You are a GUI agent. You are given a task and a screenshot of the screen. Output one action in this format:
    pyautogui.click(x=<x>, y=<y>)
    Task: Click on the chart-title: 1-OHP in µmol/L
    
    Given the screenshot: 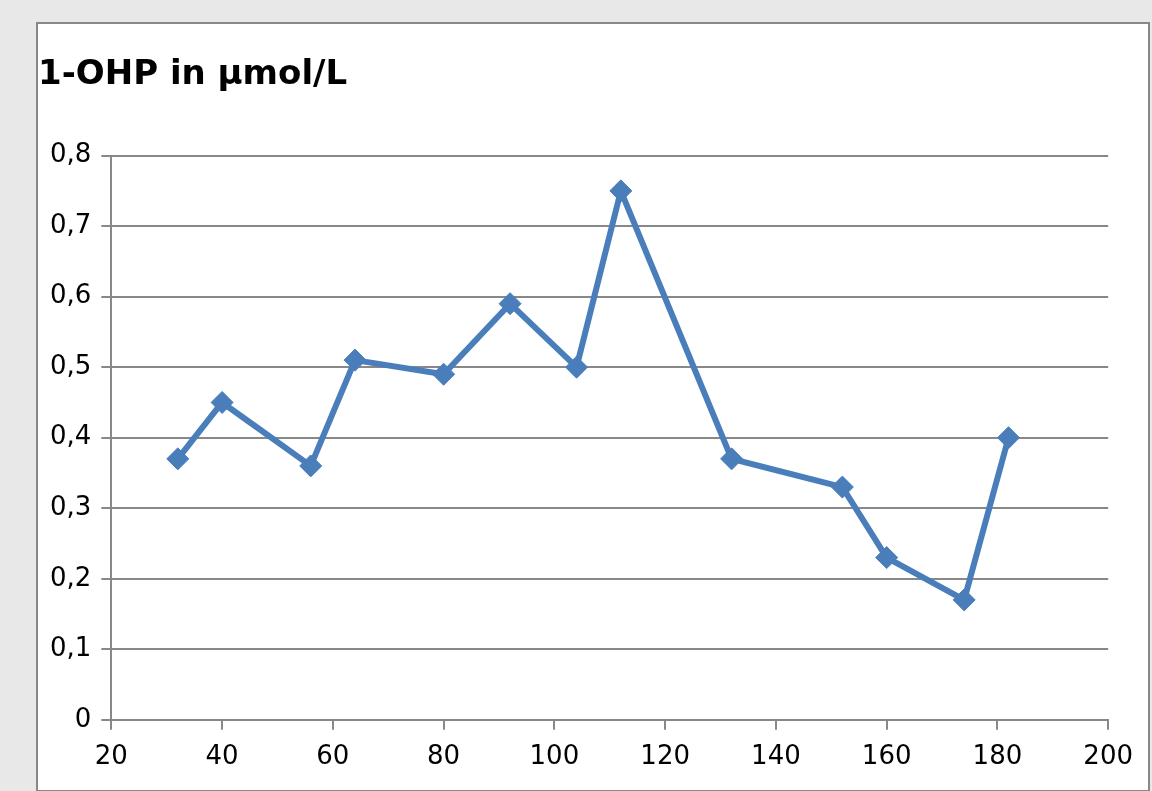 What is the action you would take?
    pyautogui.click(x=193, y=72)
    